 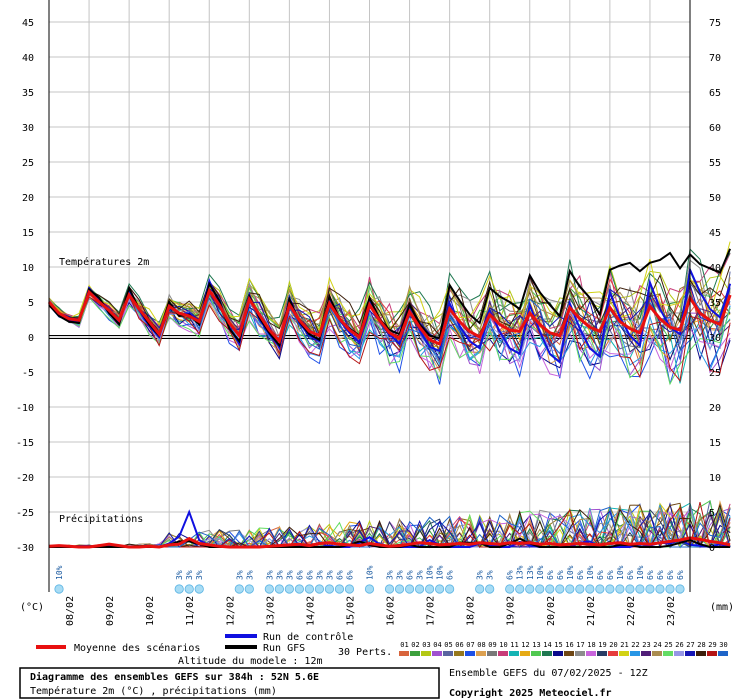 I want to click on pert-id-label: 06, so click(x=459, y=645).